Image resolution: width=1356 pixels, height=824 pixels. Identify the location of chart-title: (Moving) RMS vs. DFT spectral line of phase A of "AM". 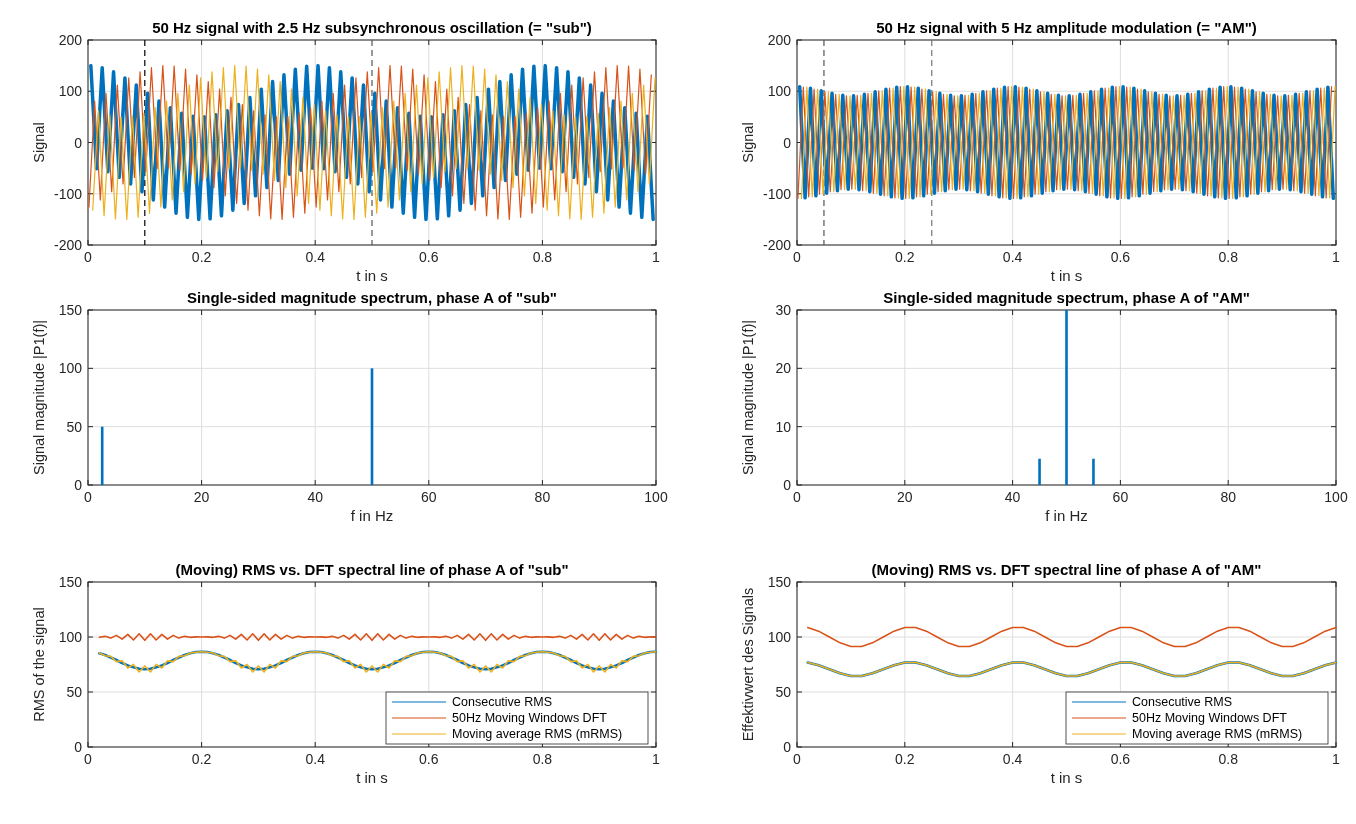
(1066, 569).